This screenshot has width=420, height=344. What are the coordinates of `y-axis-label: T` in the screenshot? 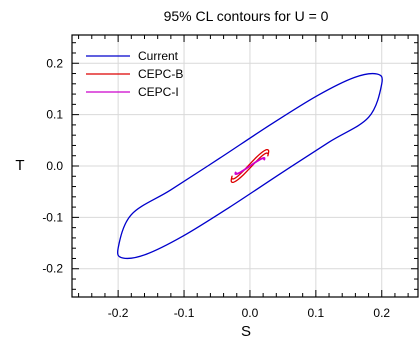 It's located at (19, 165).